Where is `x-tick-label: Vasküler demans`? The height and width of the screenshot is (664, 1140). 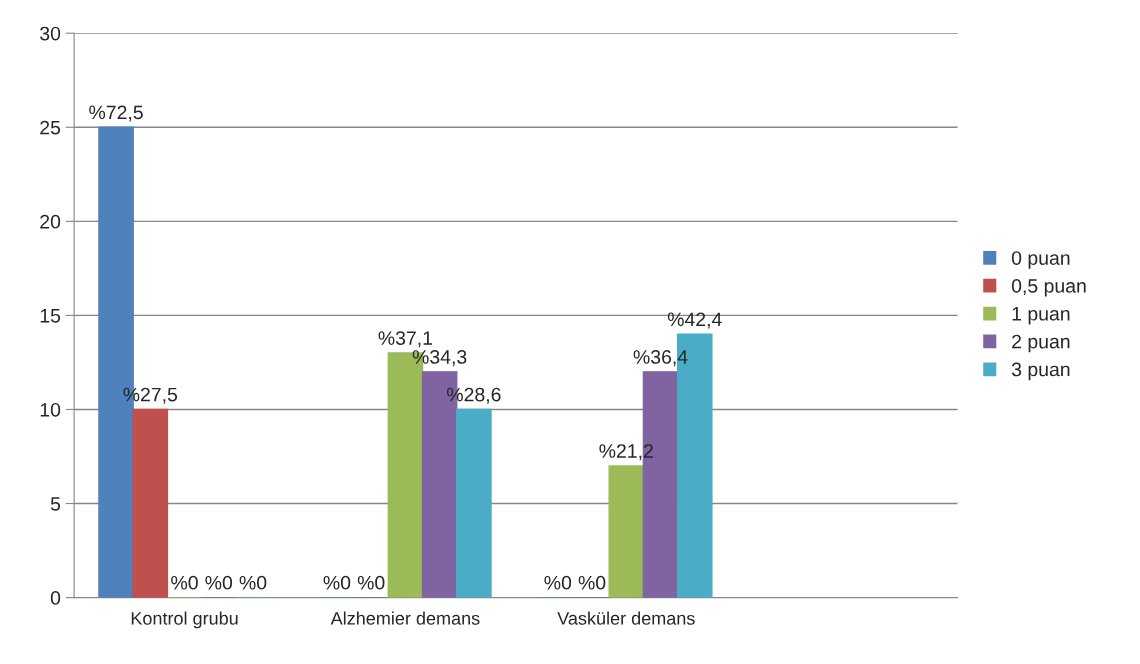
x-tick-label: Vasküler demans is located at coordinates (626, 618).